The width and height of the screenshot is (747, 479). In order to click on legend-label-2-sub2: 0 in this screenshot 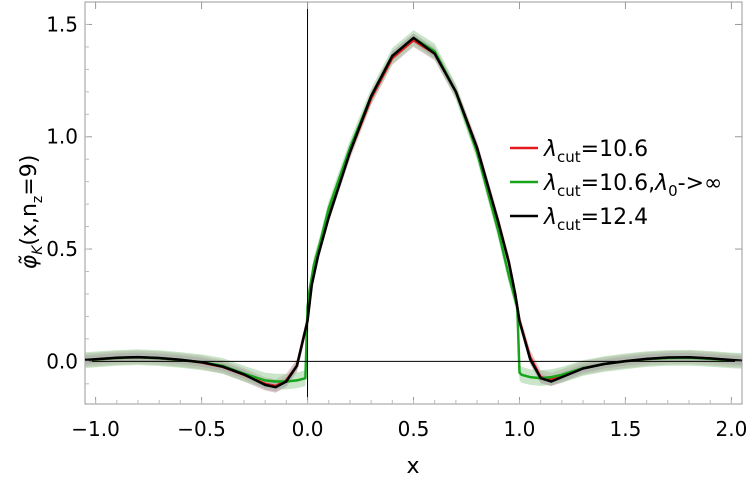, I will do `click(673, 191)`.